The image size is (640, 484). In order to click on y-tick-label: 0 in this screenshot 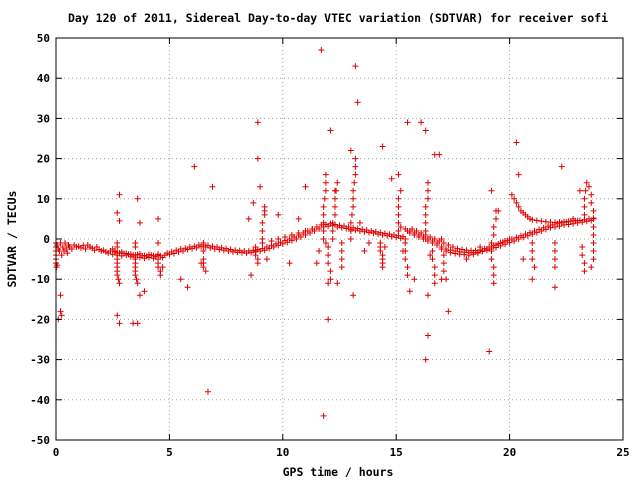, I will do `click(46, 239)`.